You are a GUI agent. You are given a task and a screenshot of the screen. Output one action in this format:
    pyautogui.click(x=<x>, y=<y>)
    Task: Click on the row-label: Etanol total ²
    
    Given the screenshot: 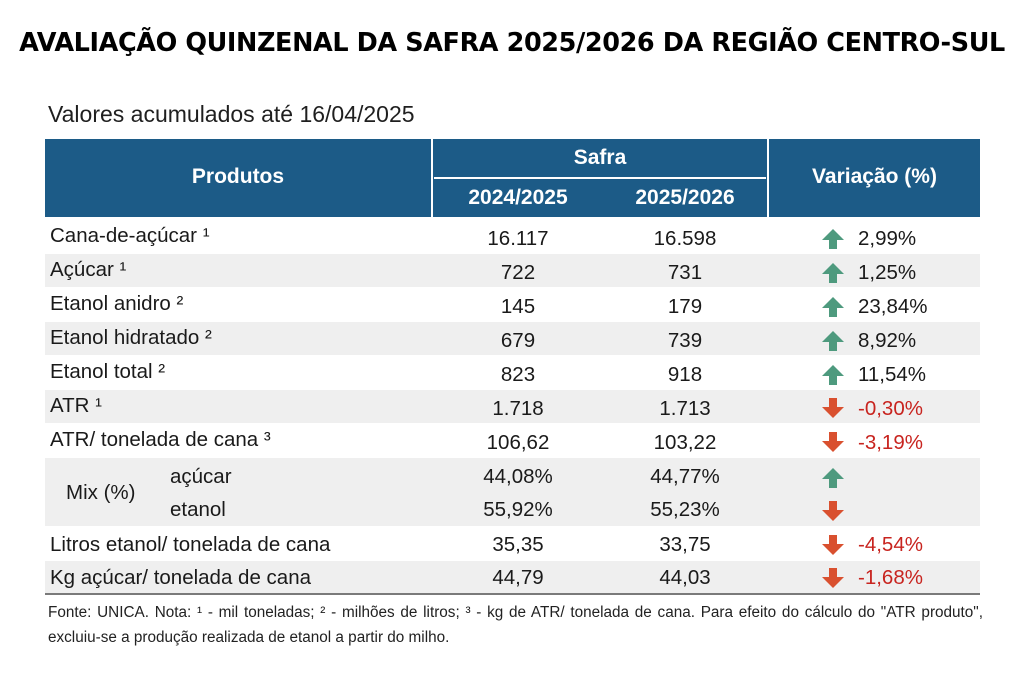 What is the action you would take?
    pyautogui.click(x=108, y=371)
    